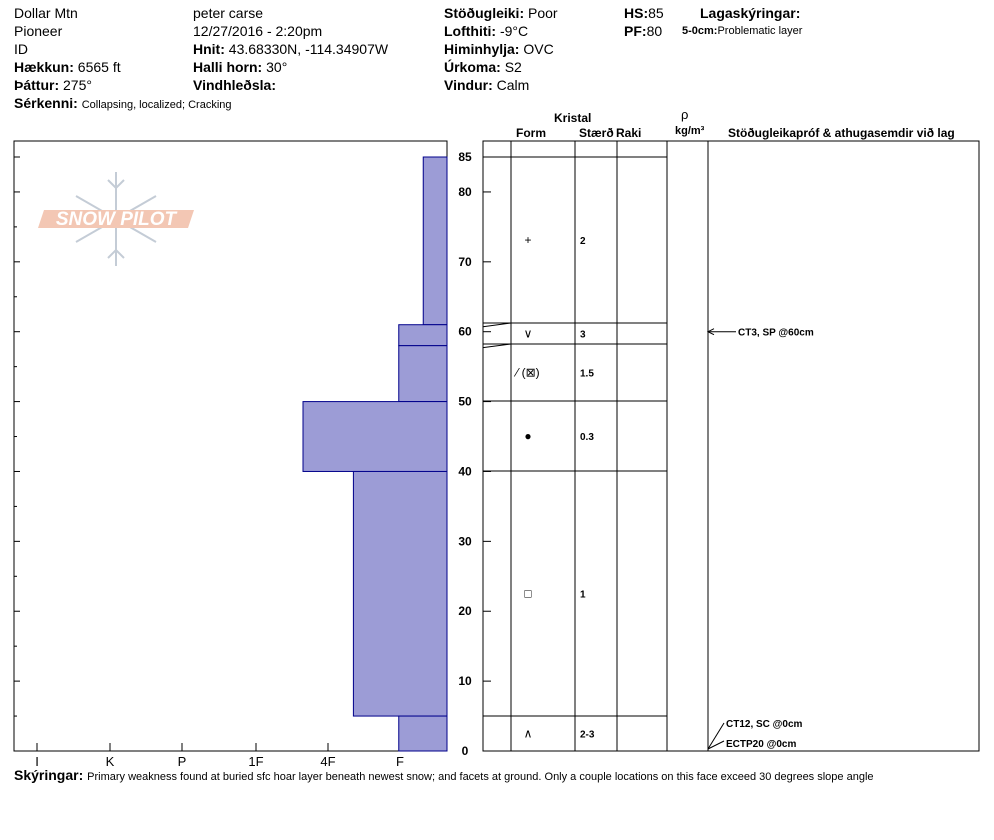  I want to click on grain-form-symbol: □, so click(527, 594).